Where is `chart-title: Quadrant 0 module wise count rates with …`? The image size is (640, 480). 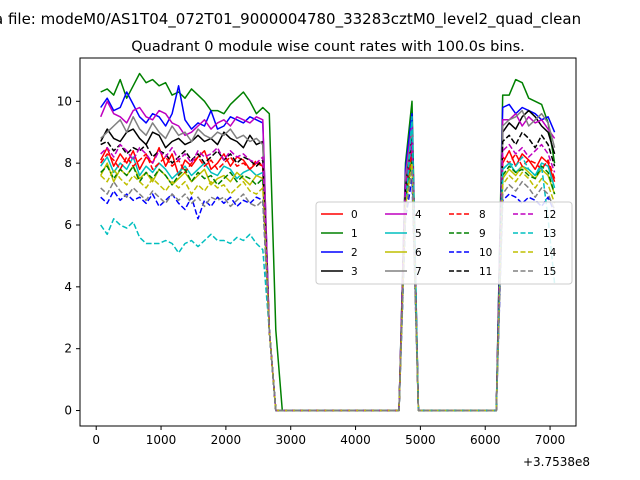
chart-title: Quadrant 0 module wise count rates with … is located at coordinates (328, 47).